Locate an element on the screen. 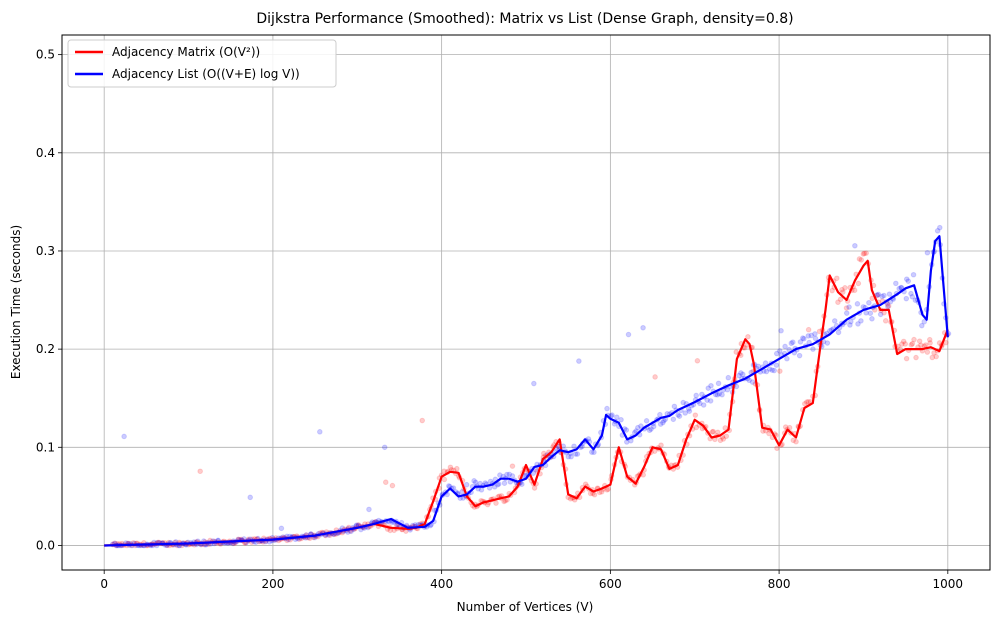 The height and width of the screenshot is (624, 1001). legend-label-matrix: Adjacency Matrix (O(V²)) is located at coordinates (186, 52).